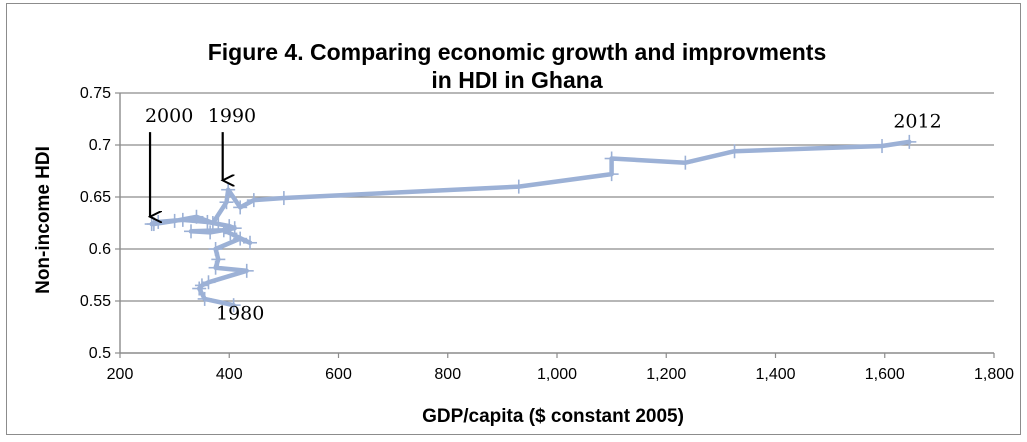 The image size is (1027, 442). What do you see at coordinates (95, 197) in the screenshot?
I see `y-tick-label: 0.65` at bounding box center [95, 197].